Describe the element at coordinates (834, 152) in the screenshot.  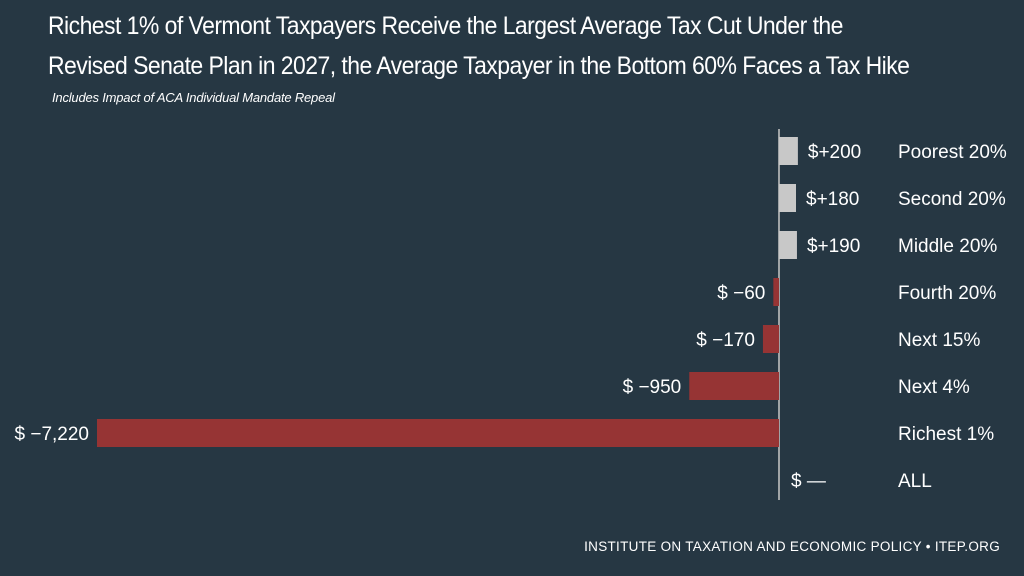
I see `value-label-0: $+200` at that location.